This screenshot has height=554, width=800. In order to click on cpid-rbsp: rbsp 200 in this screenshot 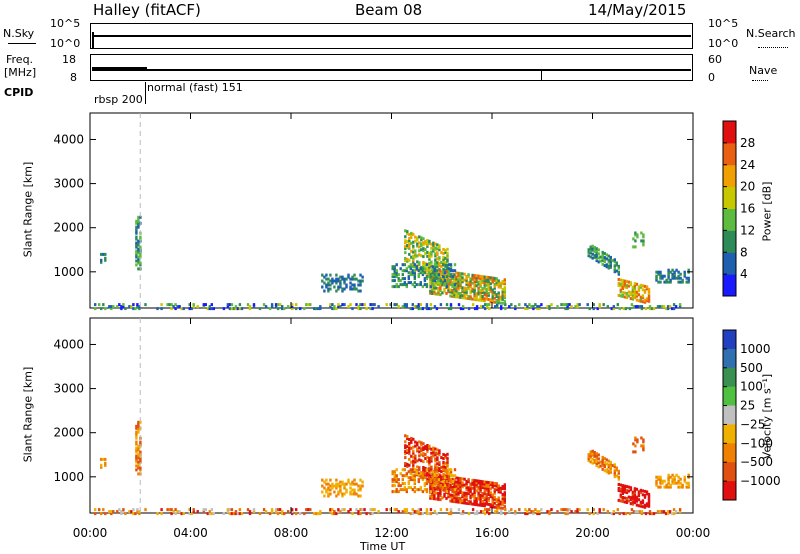, I will do `click(118, 99)`.